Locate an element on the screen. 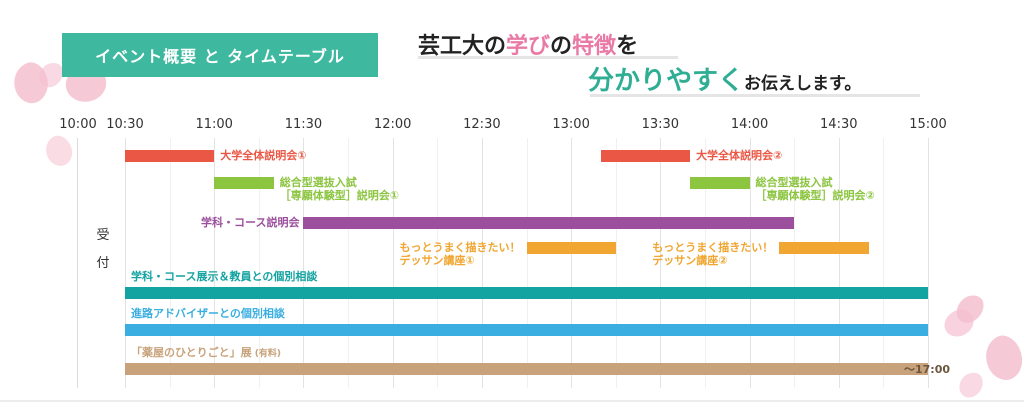 Image resolution: width=1024 pixels, height=407 pixels. time-label: 14:00 is located at coordinates (749, 124).